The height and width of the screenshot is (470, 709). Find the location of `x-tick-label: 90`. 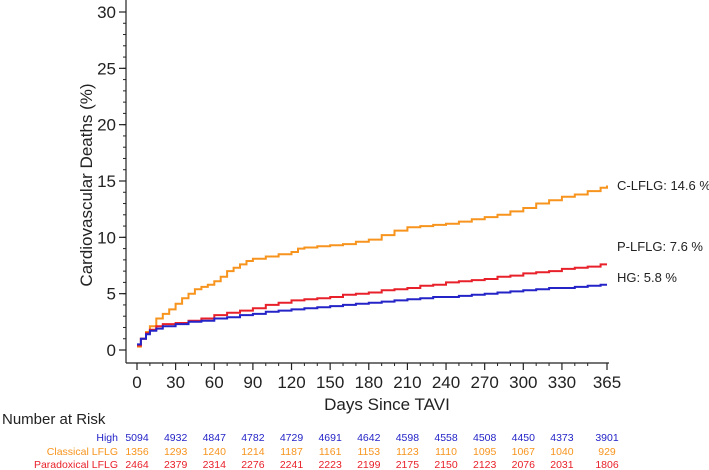

x-tick-label: 90 is located at coordinates (252, 382).